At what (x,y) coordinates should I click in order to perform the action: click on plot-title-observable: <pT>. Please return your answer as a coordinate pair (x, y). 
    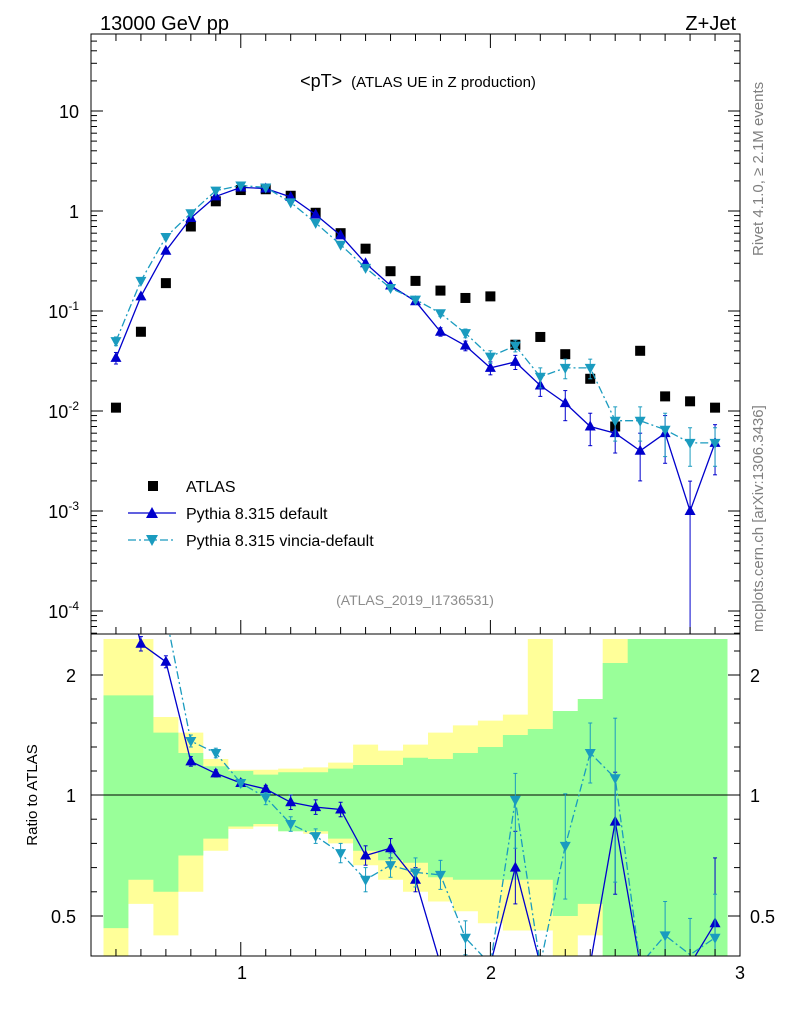
    Looking at the image, I should click on (321, 81).